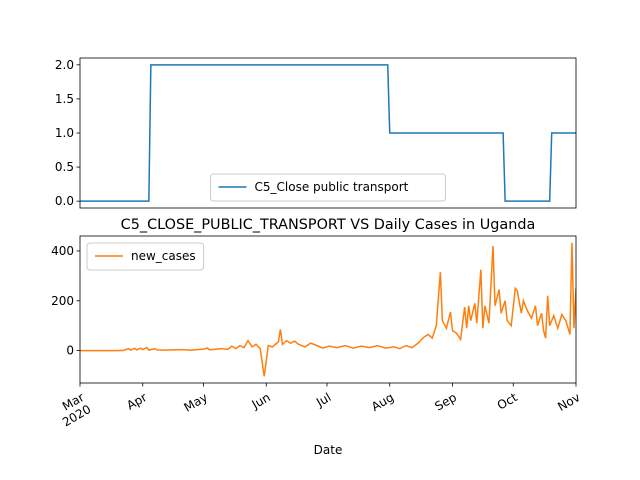 The height and width of the screenshot is (480, 640). I want to click on y-tick-label: 1.0, so click(64, 133).